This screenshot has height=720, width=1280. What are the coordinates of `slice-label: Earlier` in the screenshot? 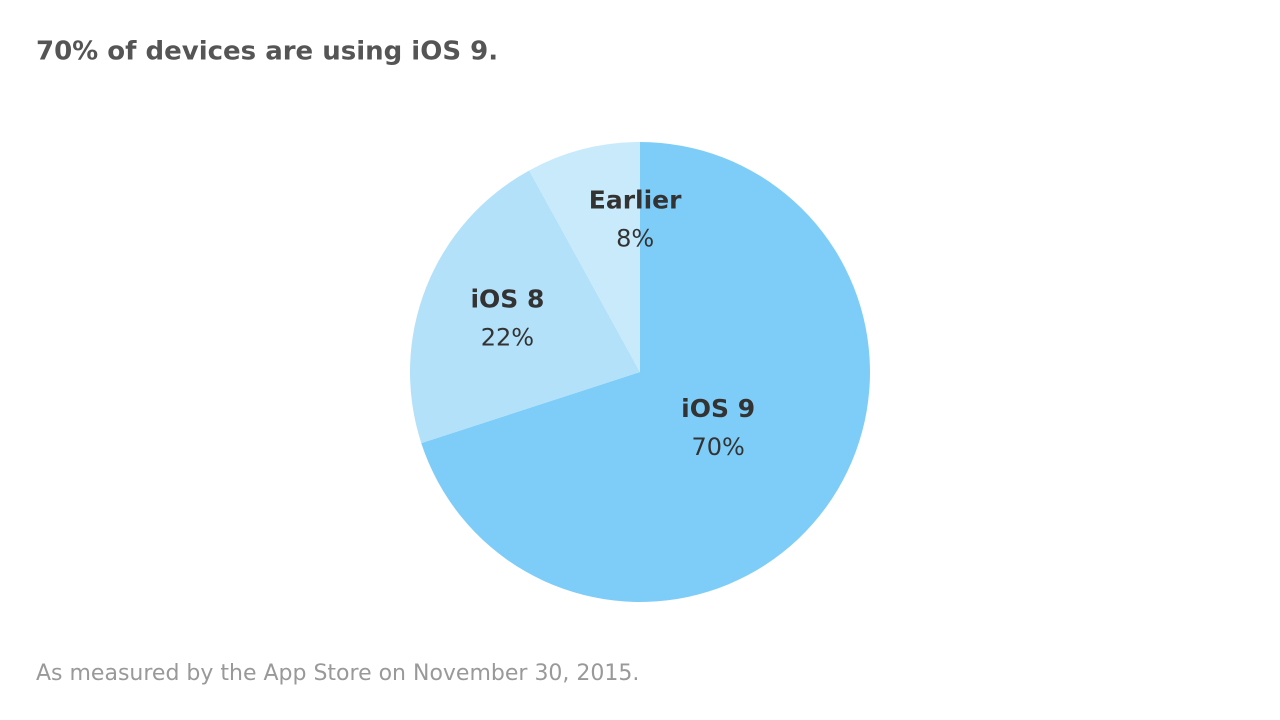 It's located at (635, 200).